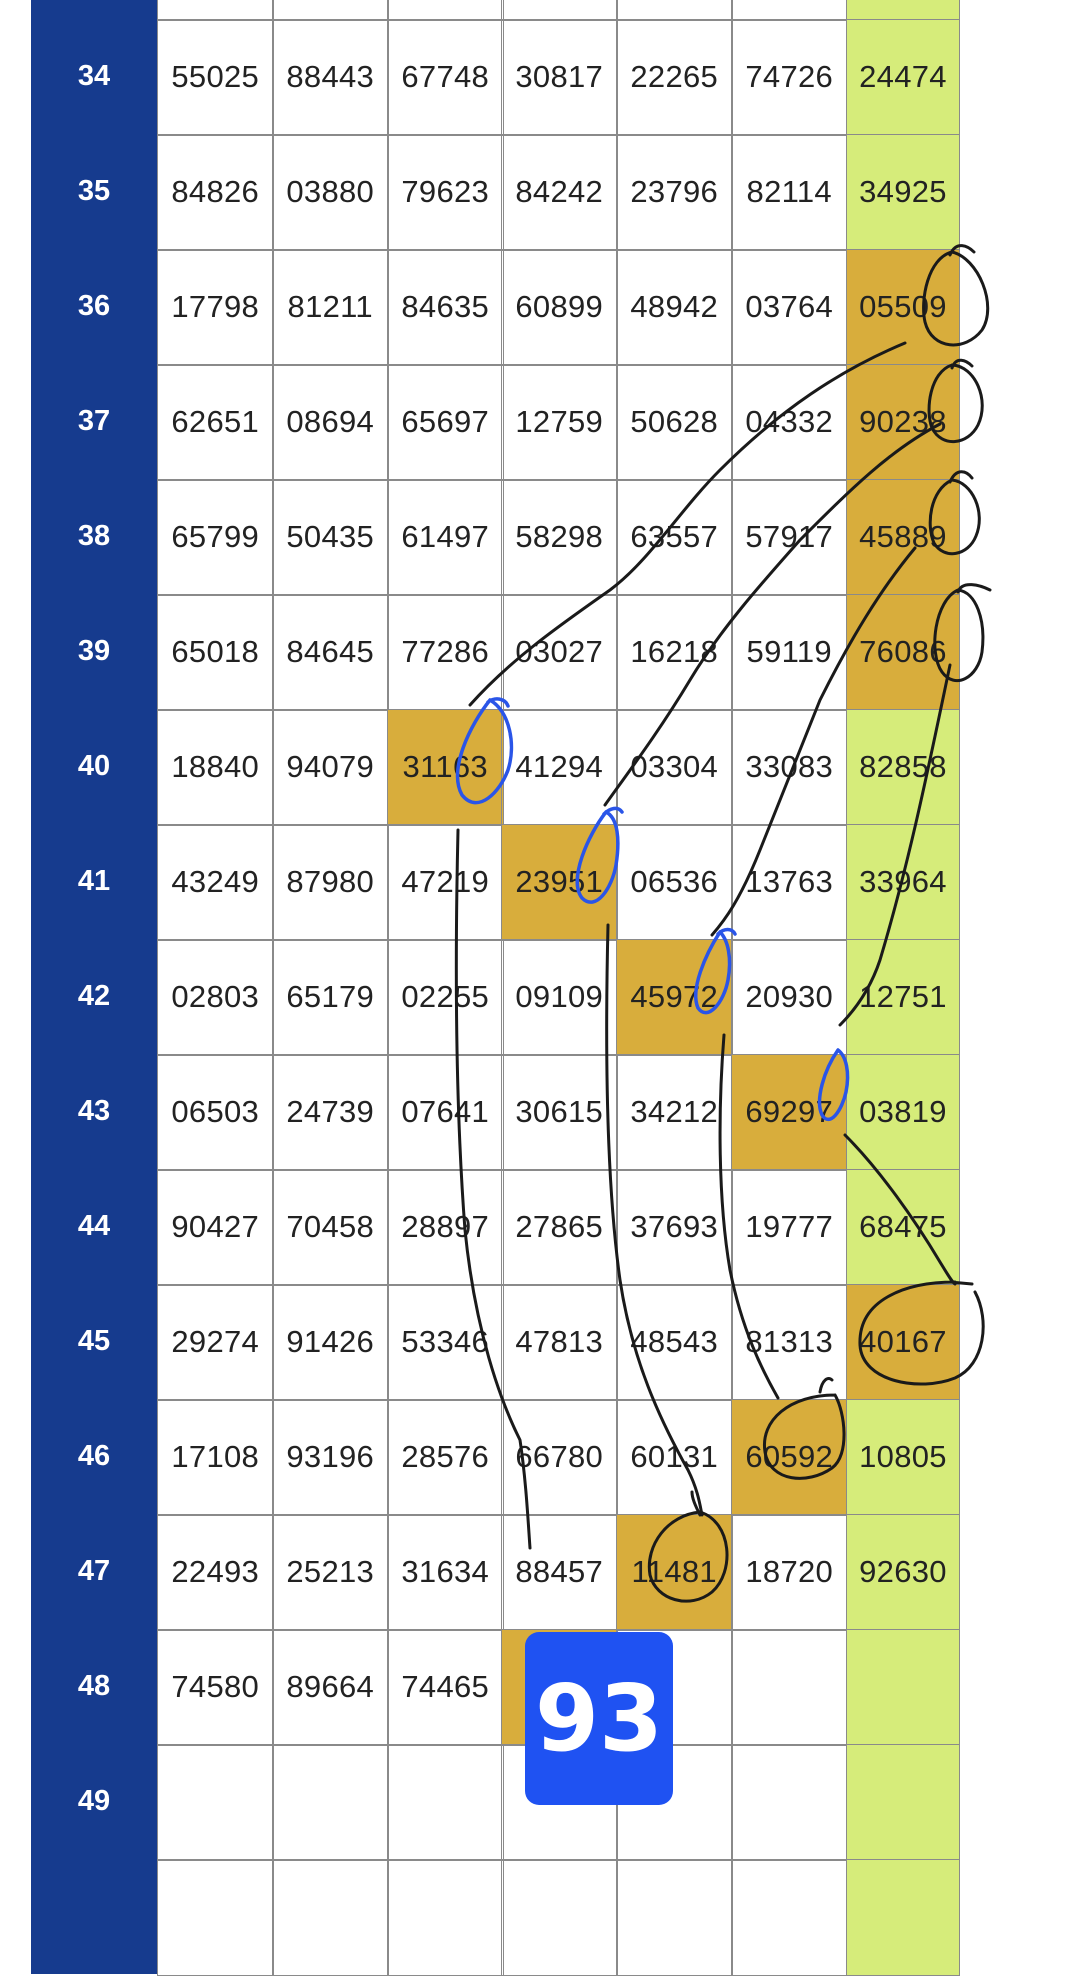  What do you see at coordinates (94, 536) in the screenshot?
I see `row-number: 38` at bounding box center [94, 536].